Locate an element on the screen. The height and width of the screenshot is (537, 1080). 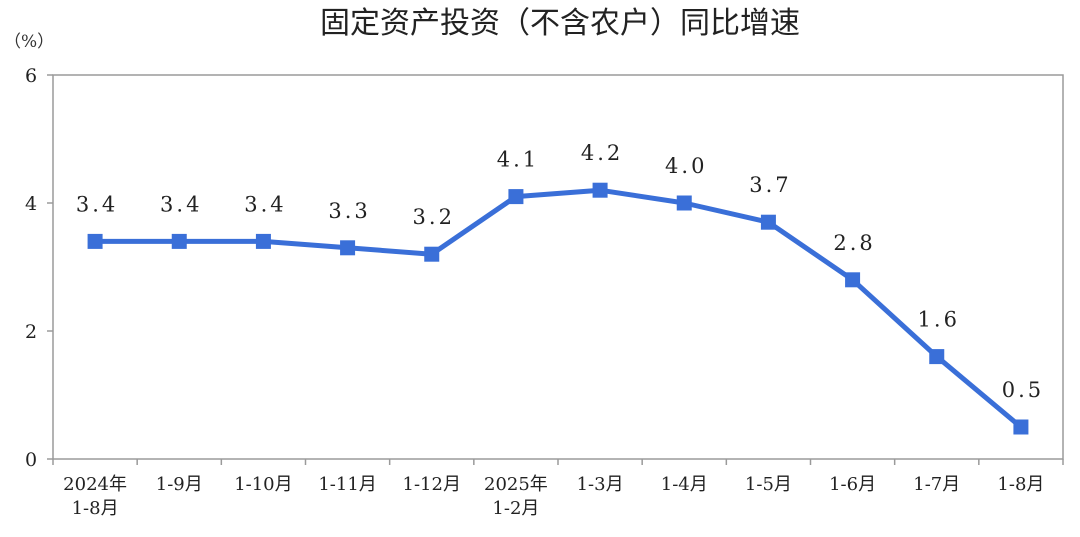
x-tick-label: 1-6月 is located at coordinates (852, 484).